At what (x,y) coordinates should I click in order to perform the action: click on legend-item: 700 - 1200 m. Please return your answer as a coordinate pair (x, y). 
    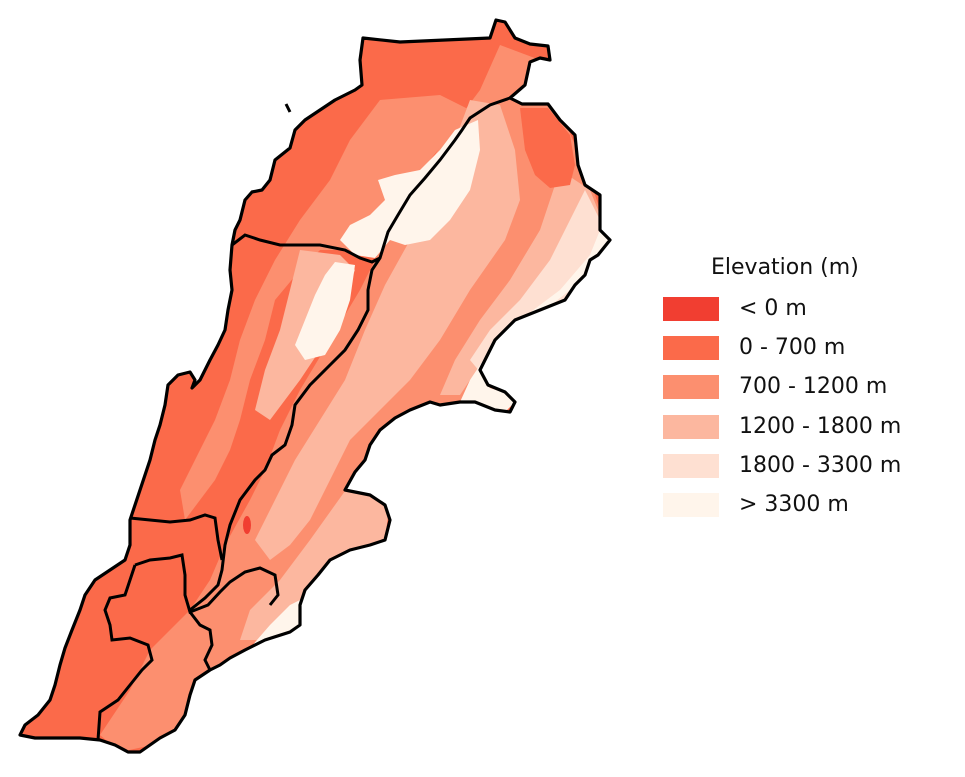
    Looking at the image, I should click on (808, 388).